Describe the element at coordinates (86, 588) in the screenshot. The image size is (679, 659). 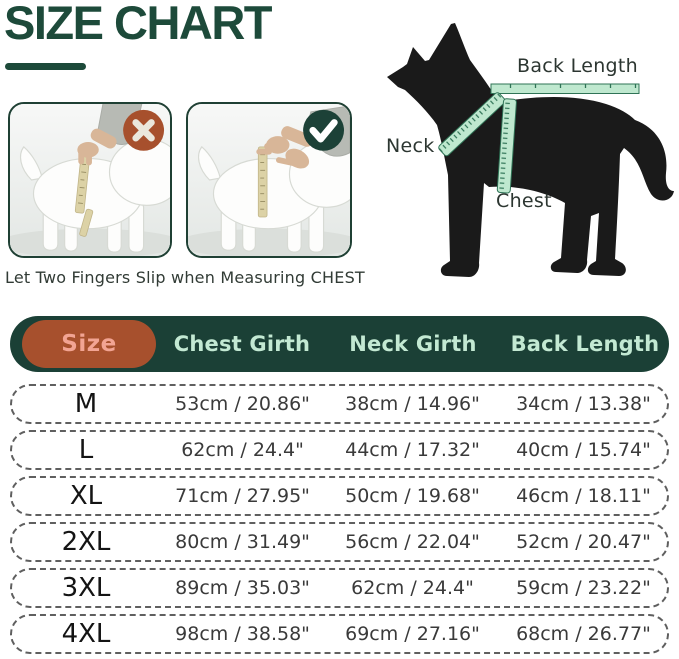
I see `cell-size: 3XL` at that location.